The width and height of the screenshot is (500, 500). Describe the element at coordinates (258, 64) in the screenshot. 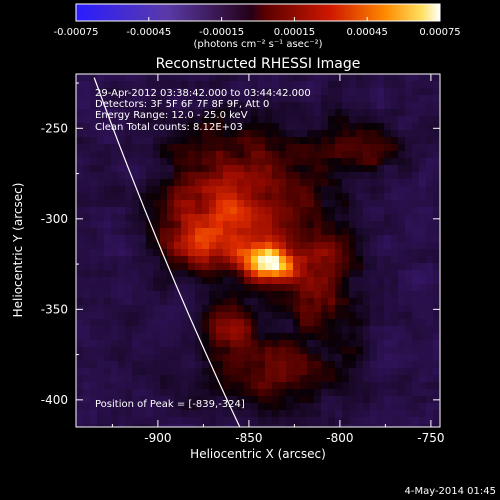

I see `chart-title: Reconstructed RHESSI Image` at that location.